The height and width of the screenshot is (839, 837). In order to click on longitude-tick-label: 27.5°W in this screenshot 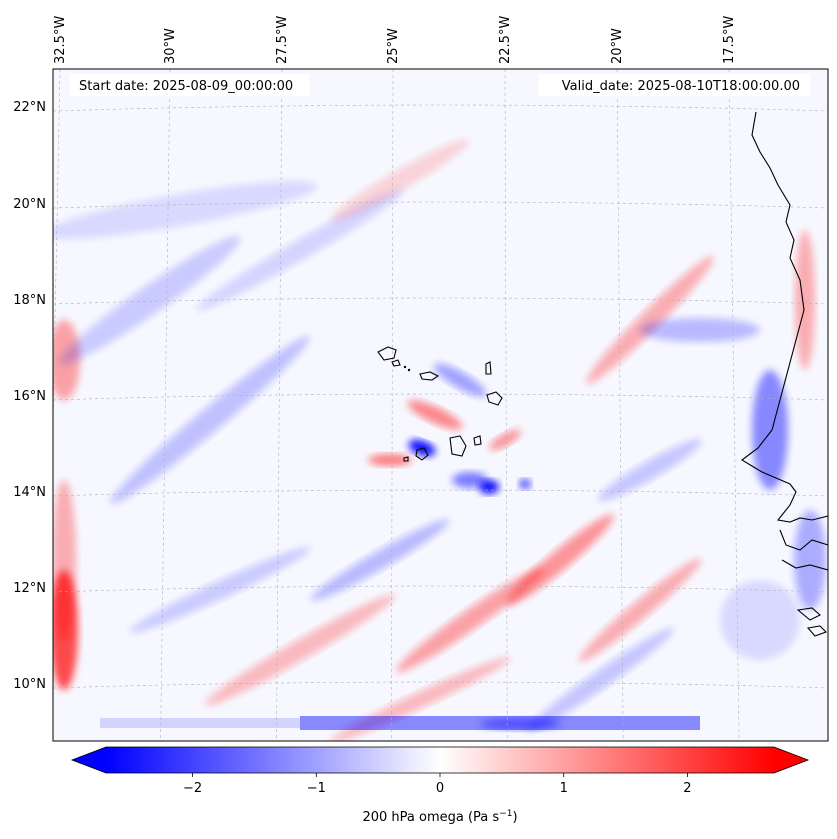, I will do `click(282, 40)`.